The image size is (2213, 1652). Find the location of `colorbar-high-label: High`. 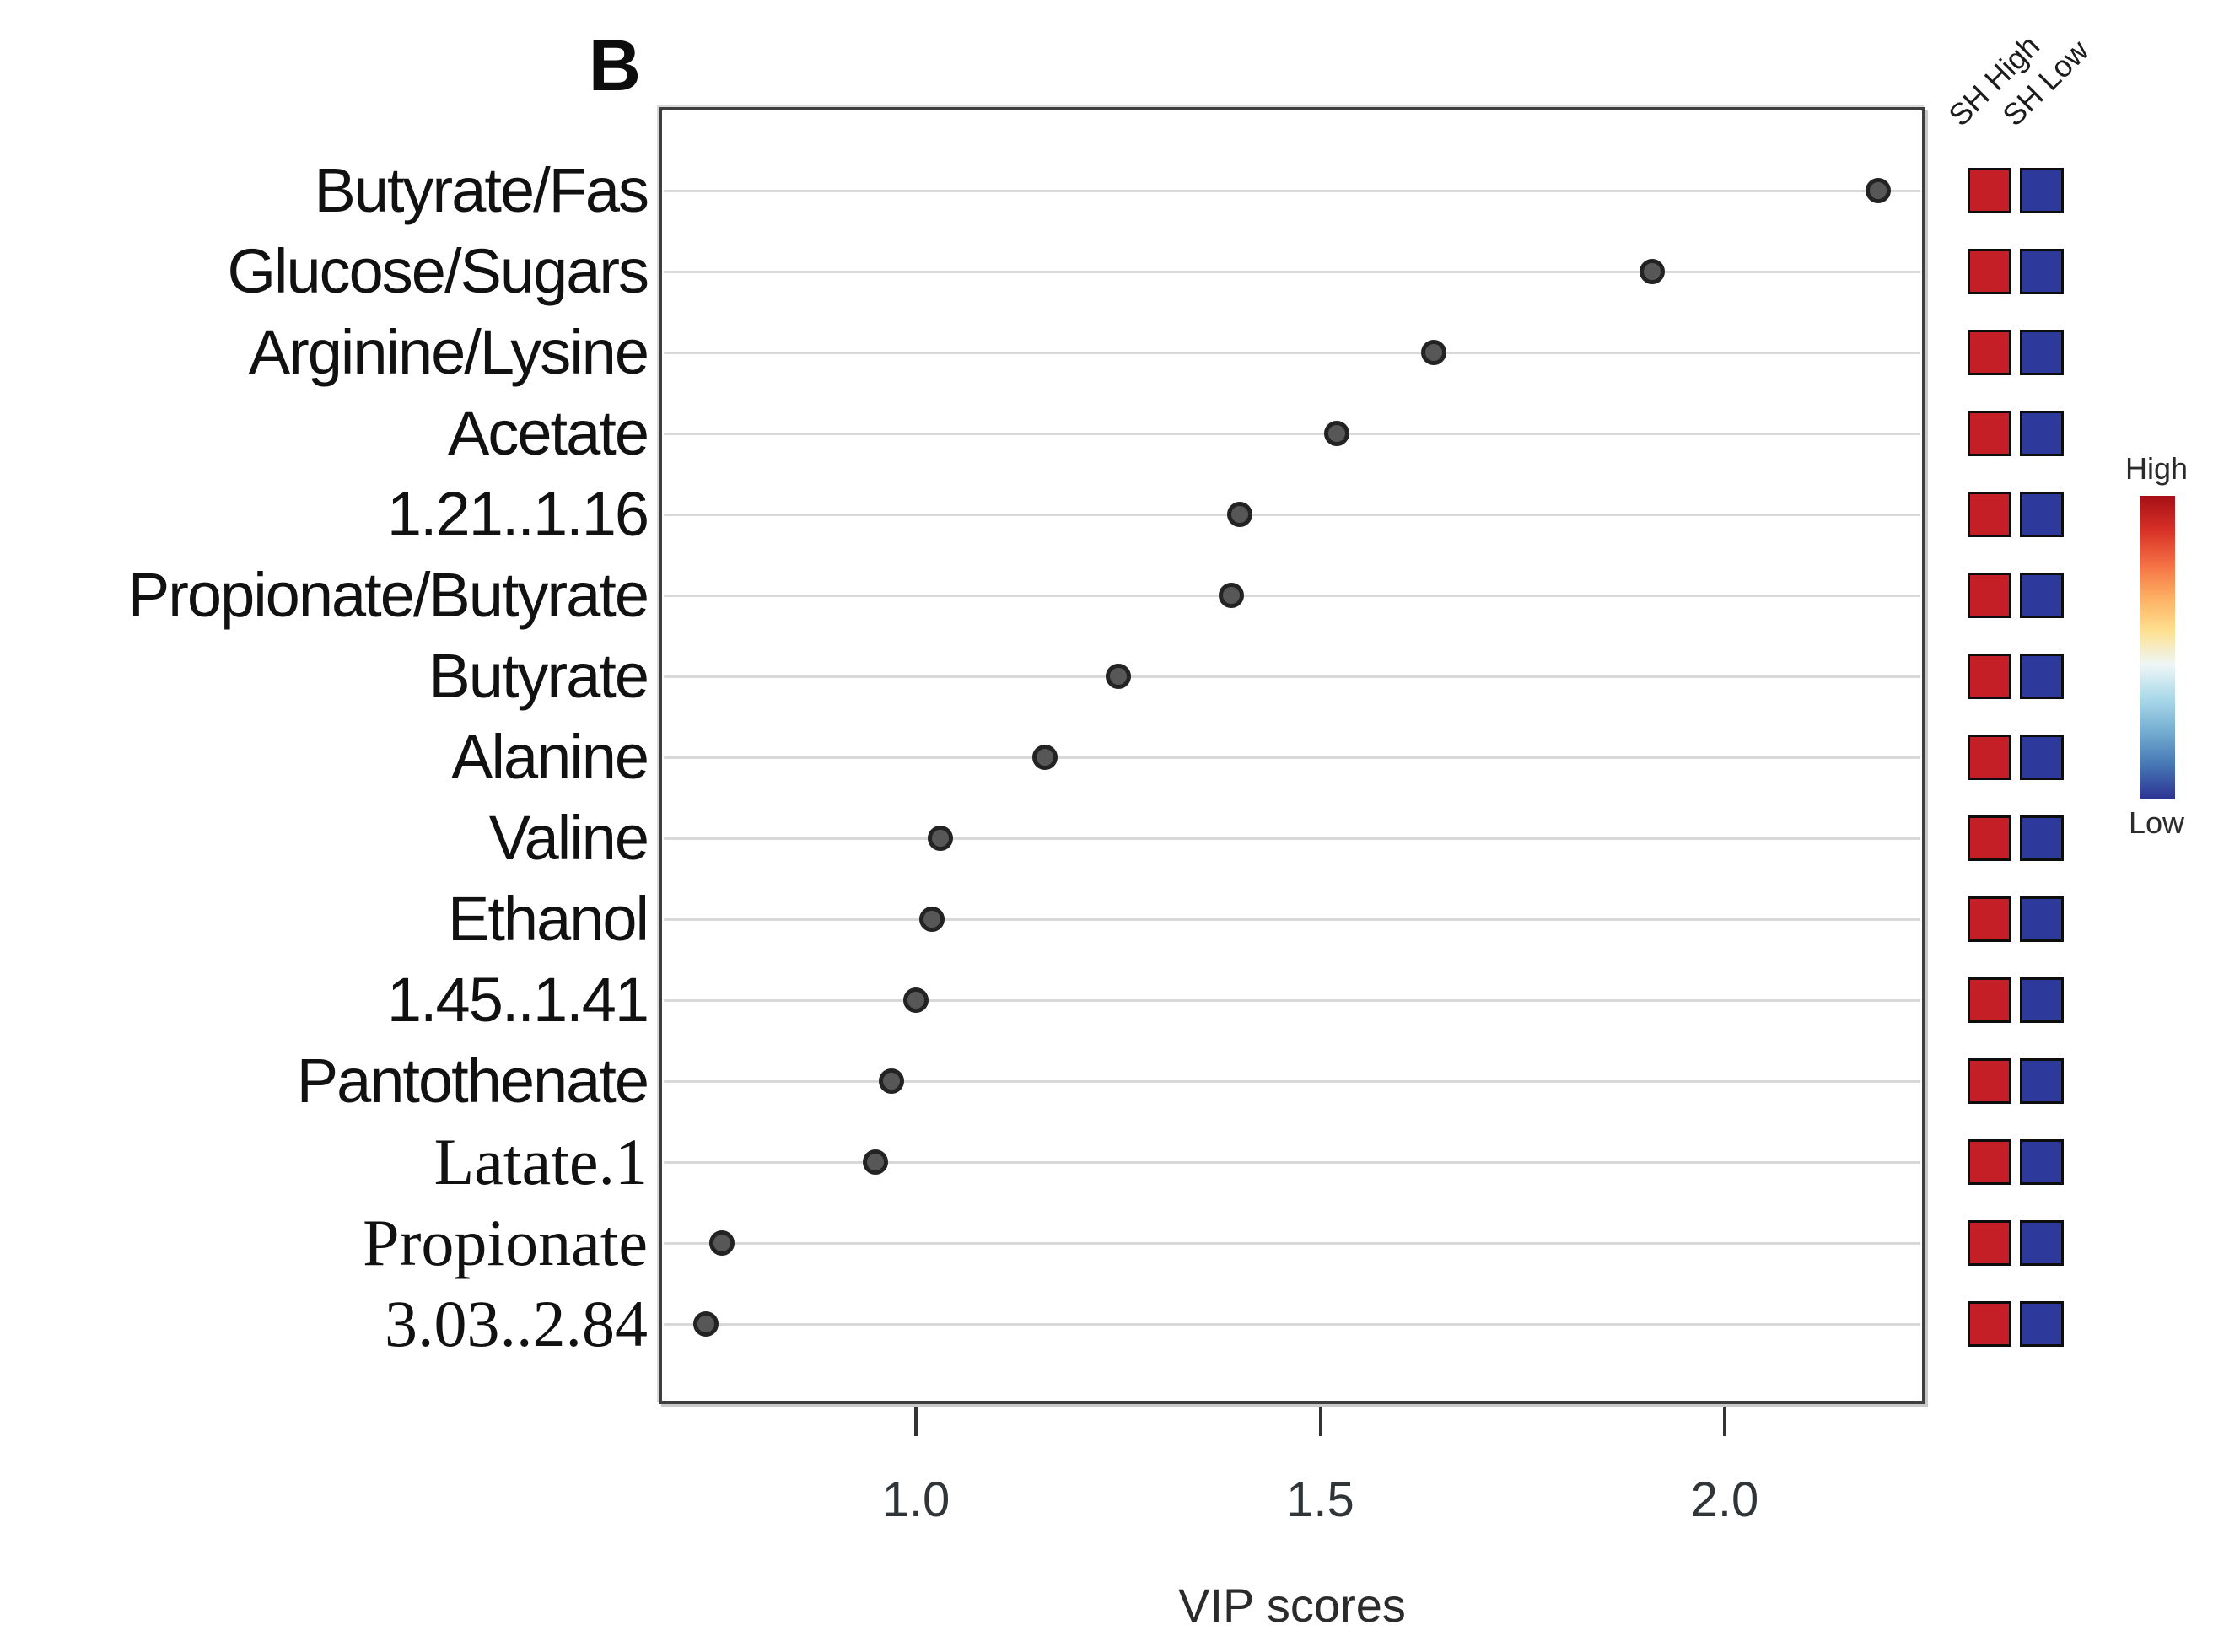

colorbar-high-label: High is located at coordinates (2156, 468).